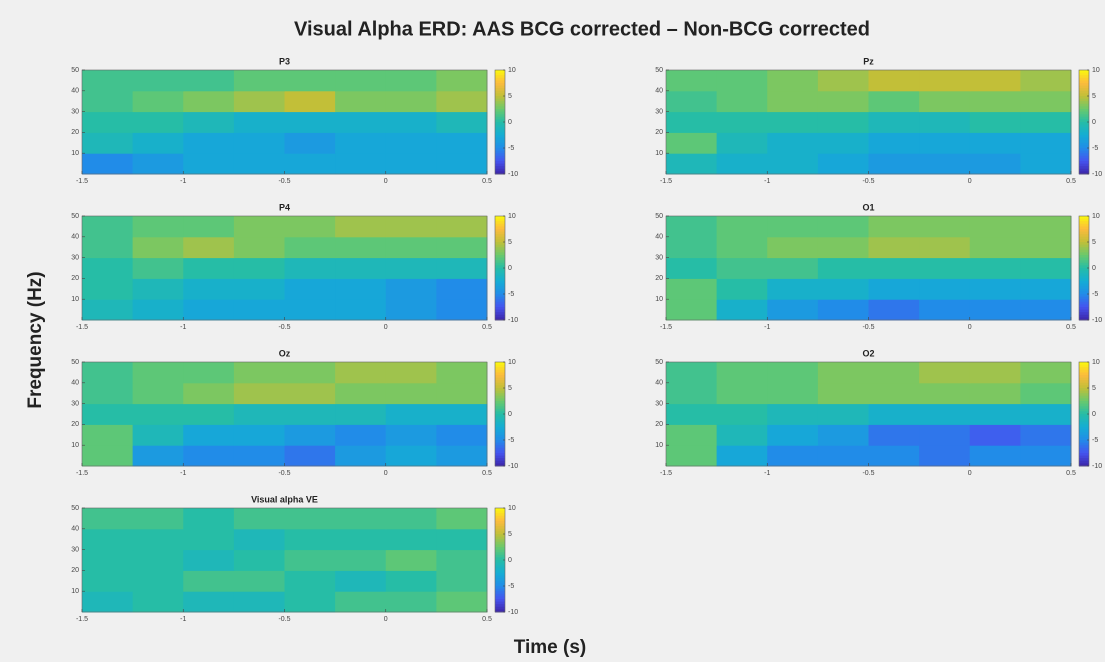 The image size is (1105, 662). I want to click on panel-title: O2, so click(868, 353).